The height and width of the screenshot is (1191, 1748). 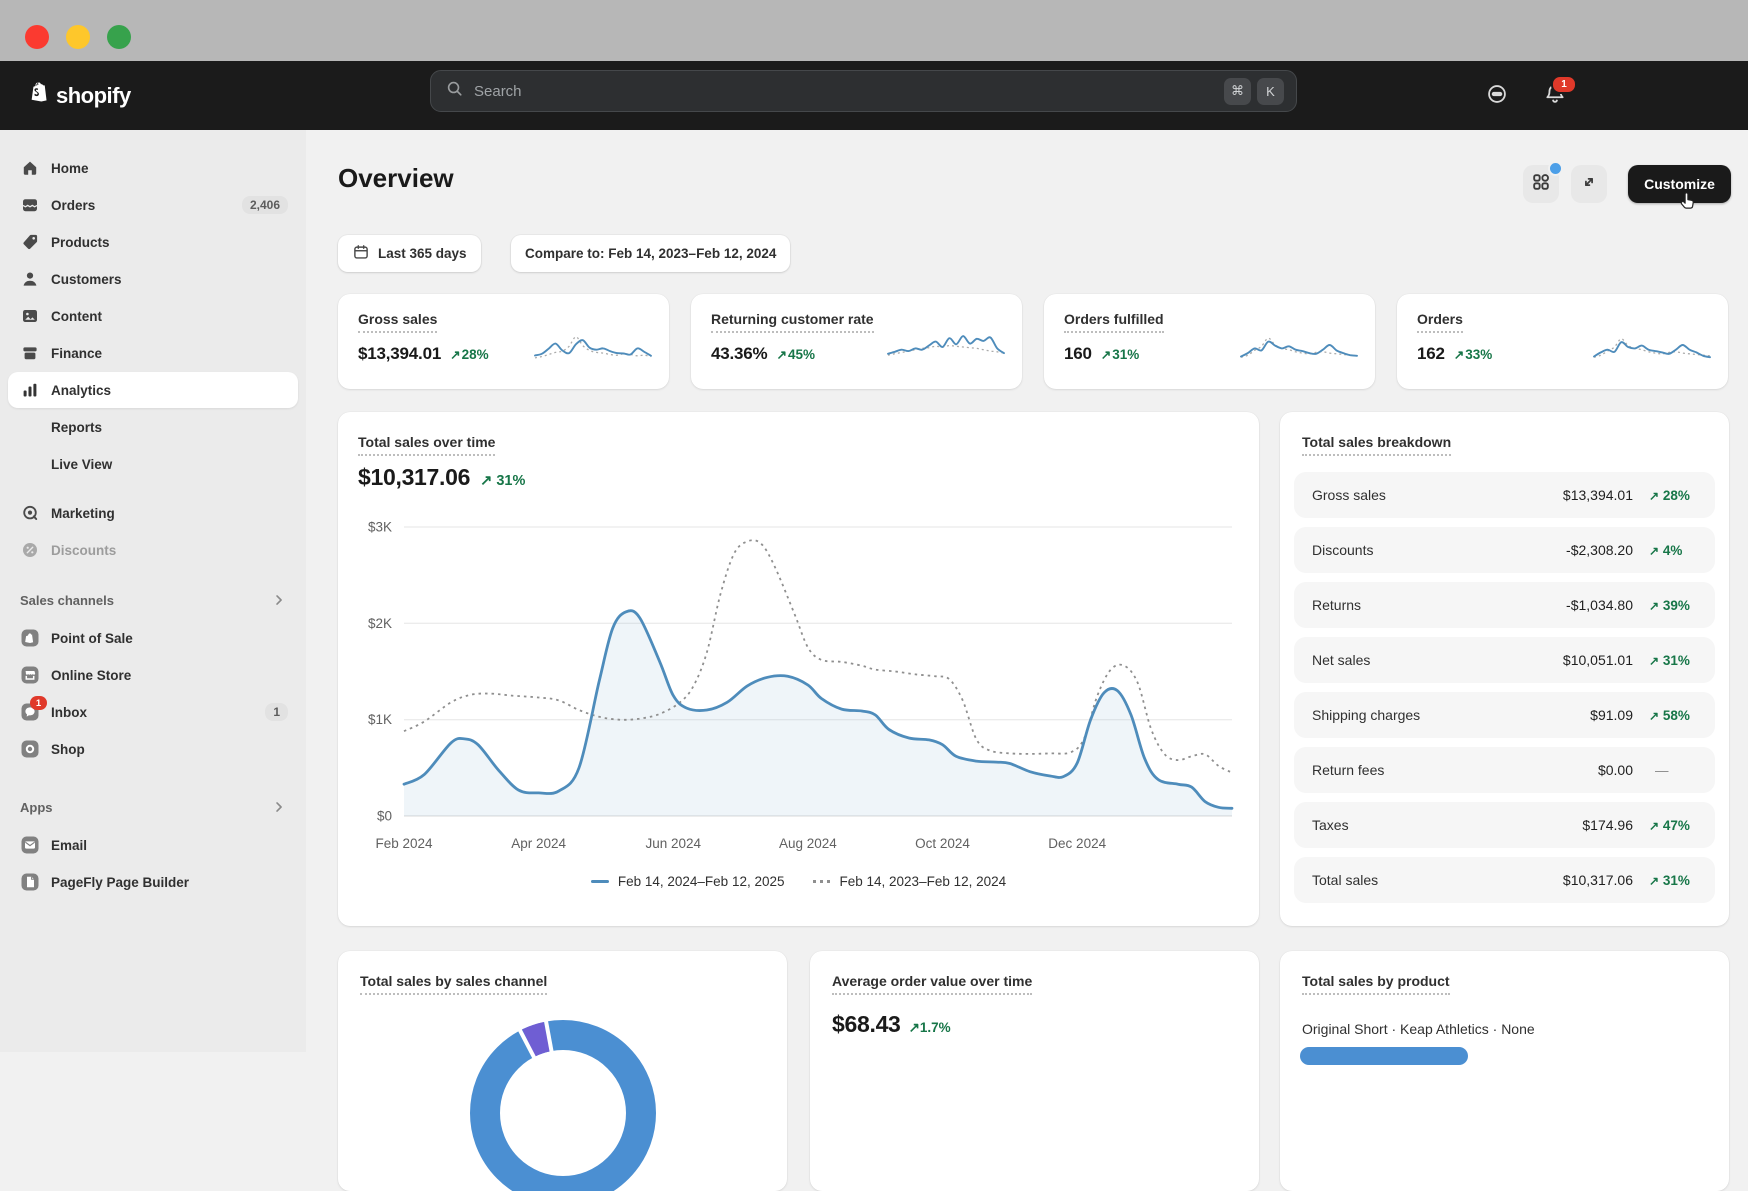 What do you see at coordinates (1473, 354) in the screenshot?
I see `metric-change: ↗ 33%` at bounding box center [1473, 354].